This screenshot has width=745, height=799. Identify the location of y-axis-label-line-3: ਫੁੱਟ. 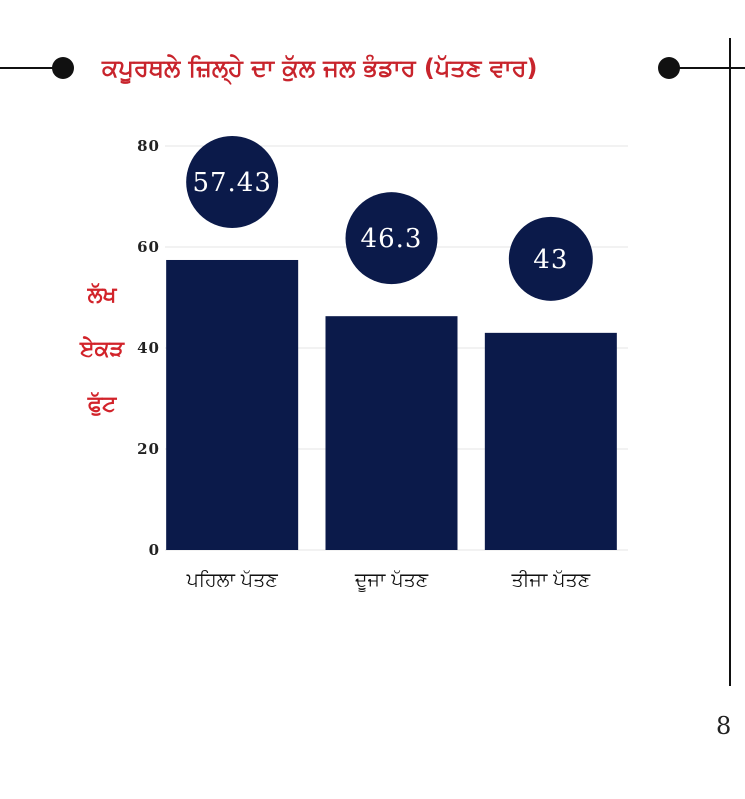
(102, 404).